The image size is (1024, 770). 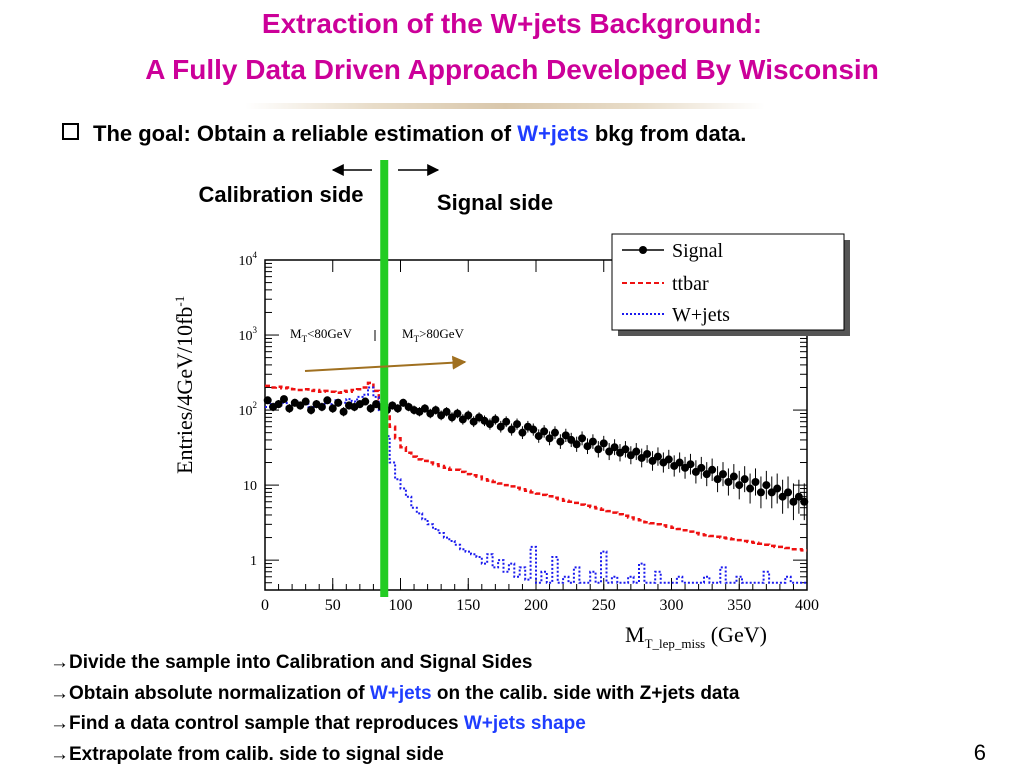 I want to click on bullet-highlight: W+jets, so click(x=401, y=693).